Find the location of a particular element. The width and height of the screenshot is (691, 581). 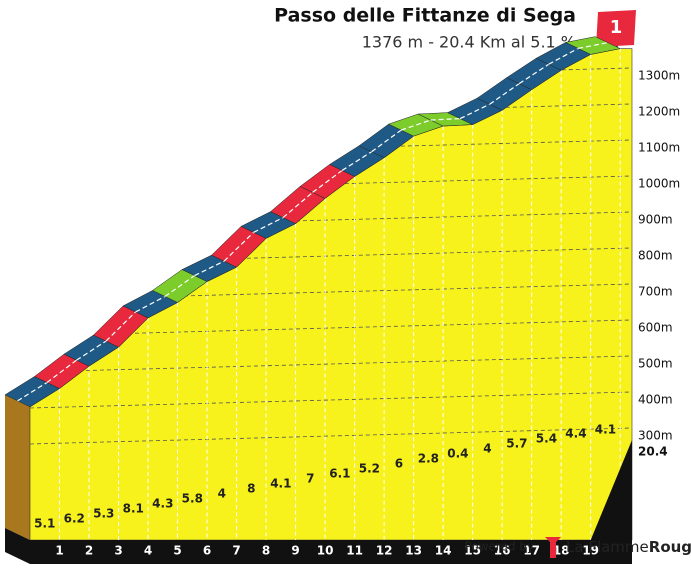

km-end-label: 20.4 is located at coordinates (653, 452).